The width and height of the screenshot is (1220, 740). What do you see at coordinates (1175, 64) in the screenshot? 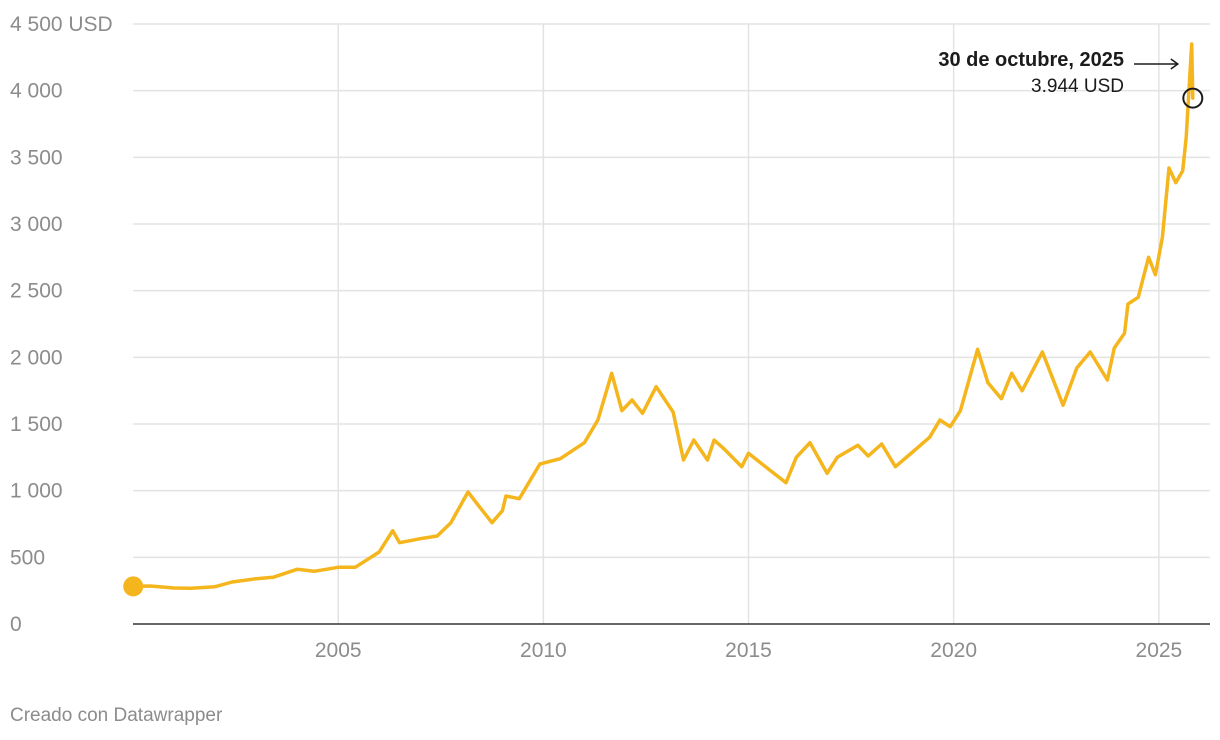
I see `annotation-arrow-head` at bounding box center [1175, 64].